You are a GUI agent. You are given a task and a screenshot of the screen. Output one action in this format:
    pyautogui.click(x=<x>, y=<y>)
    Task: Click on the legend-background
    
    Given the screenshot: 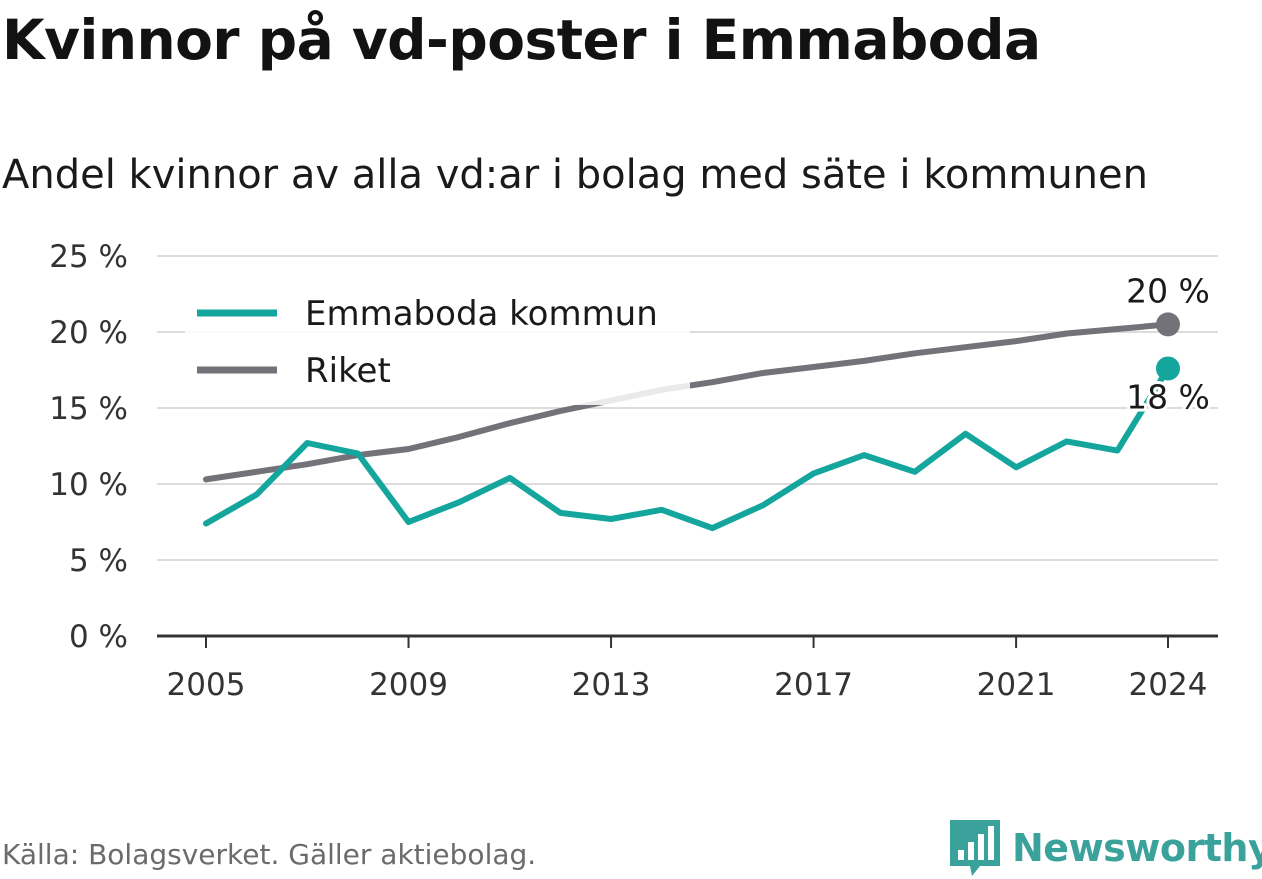 What is the action you would take?
    pyautogui.click(x=437, y=345)
    